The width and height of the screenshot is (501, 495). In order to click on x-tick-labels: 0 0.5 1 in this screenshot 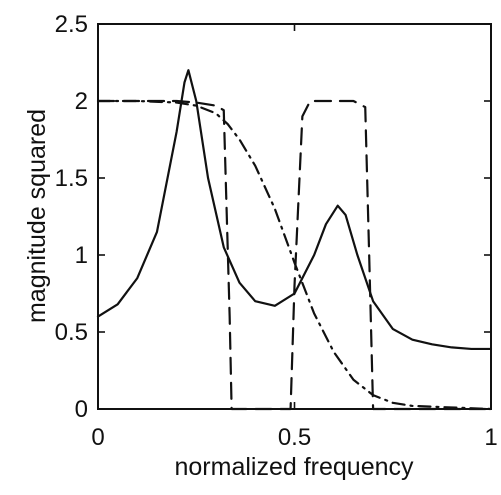, I will do `click(294, 437)`.